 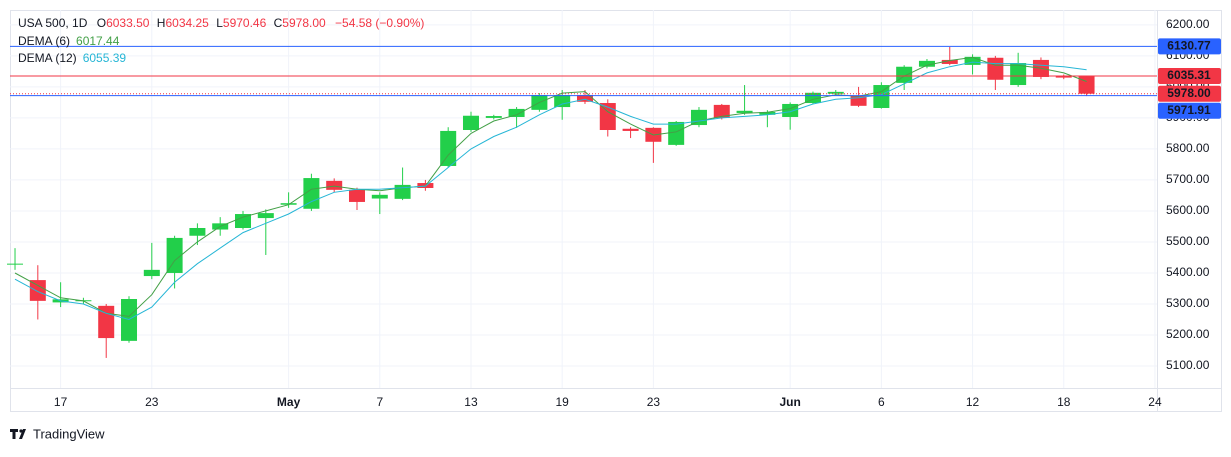 I want to click on x-tick-label: 13, so click(x=471, y=402).